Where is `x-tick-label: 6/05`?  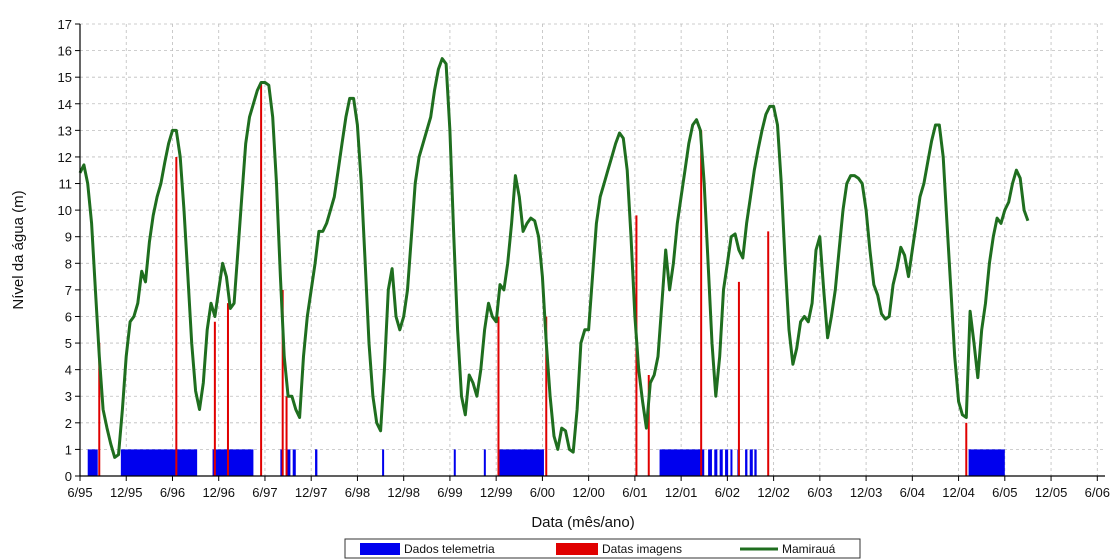
x-tick-label: 6/05 is located at coordinates (1004, 492).